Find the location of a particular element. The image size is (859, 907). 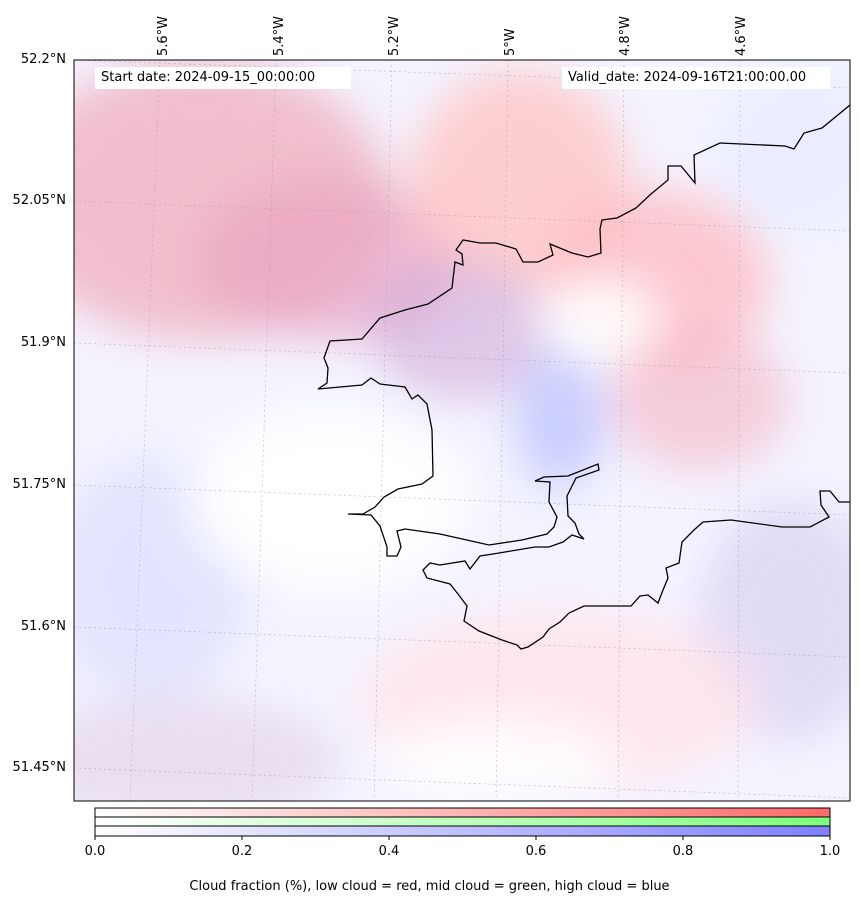

longitude-label: 5.2°W is located at coordinates (394, 35).